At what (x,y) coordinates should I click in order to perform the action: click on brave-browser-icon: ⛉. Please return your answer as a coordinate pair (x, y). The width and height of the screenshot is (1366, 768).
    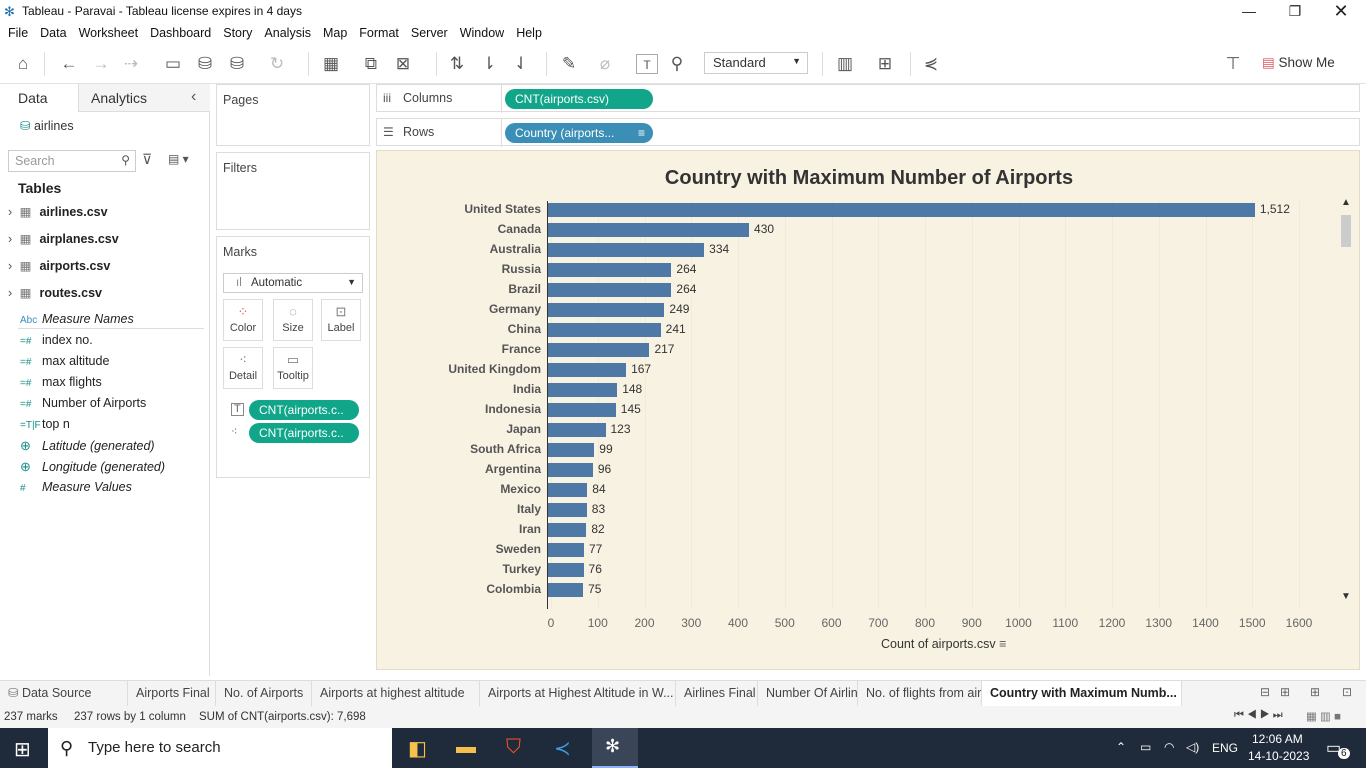
    Looking at the image, I should click on (513, 747).